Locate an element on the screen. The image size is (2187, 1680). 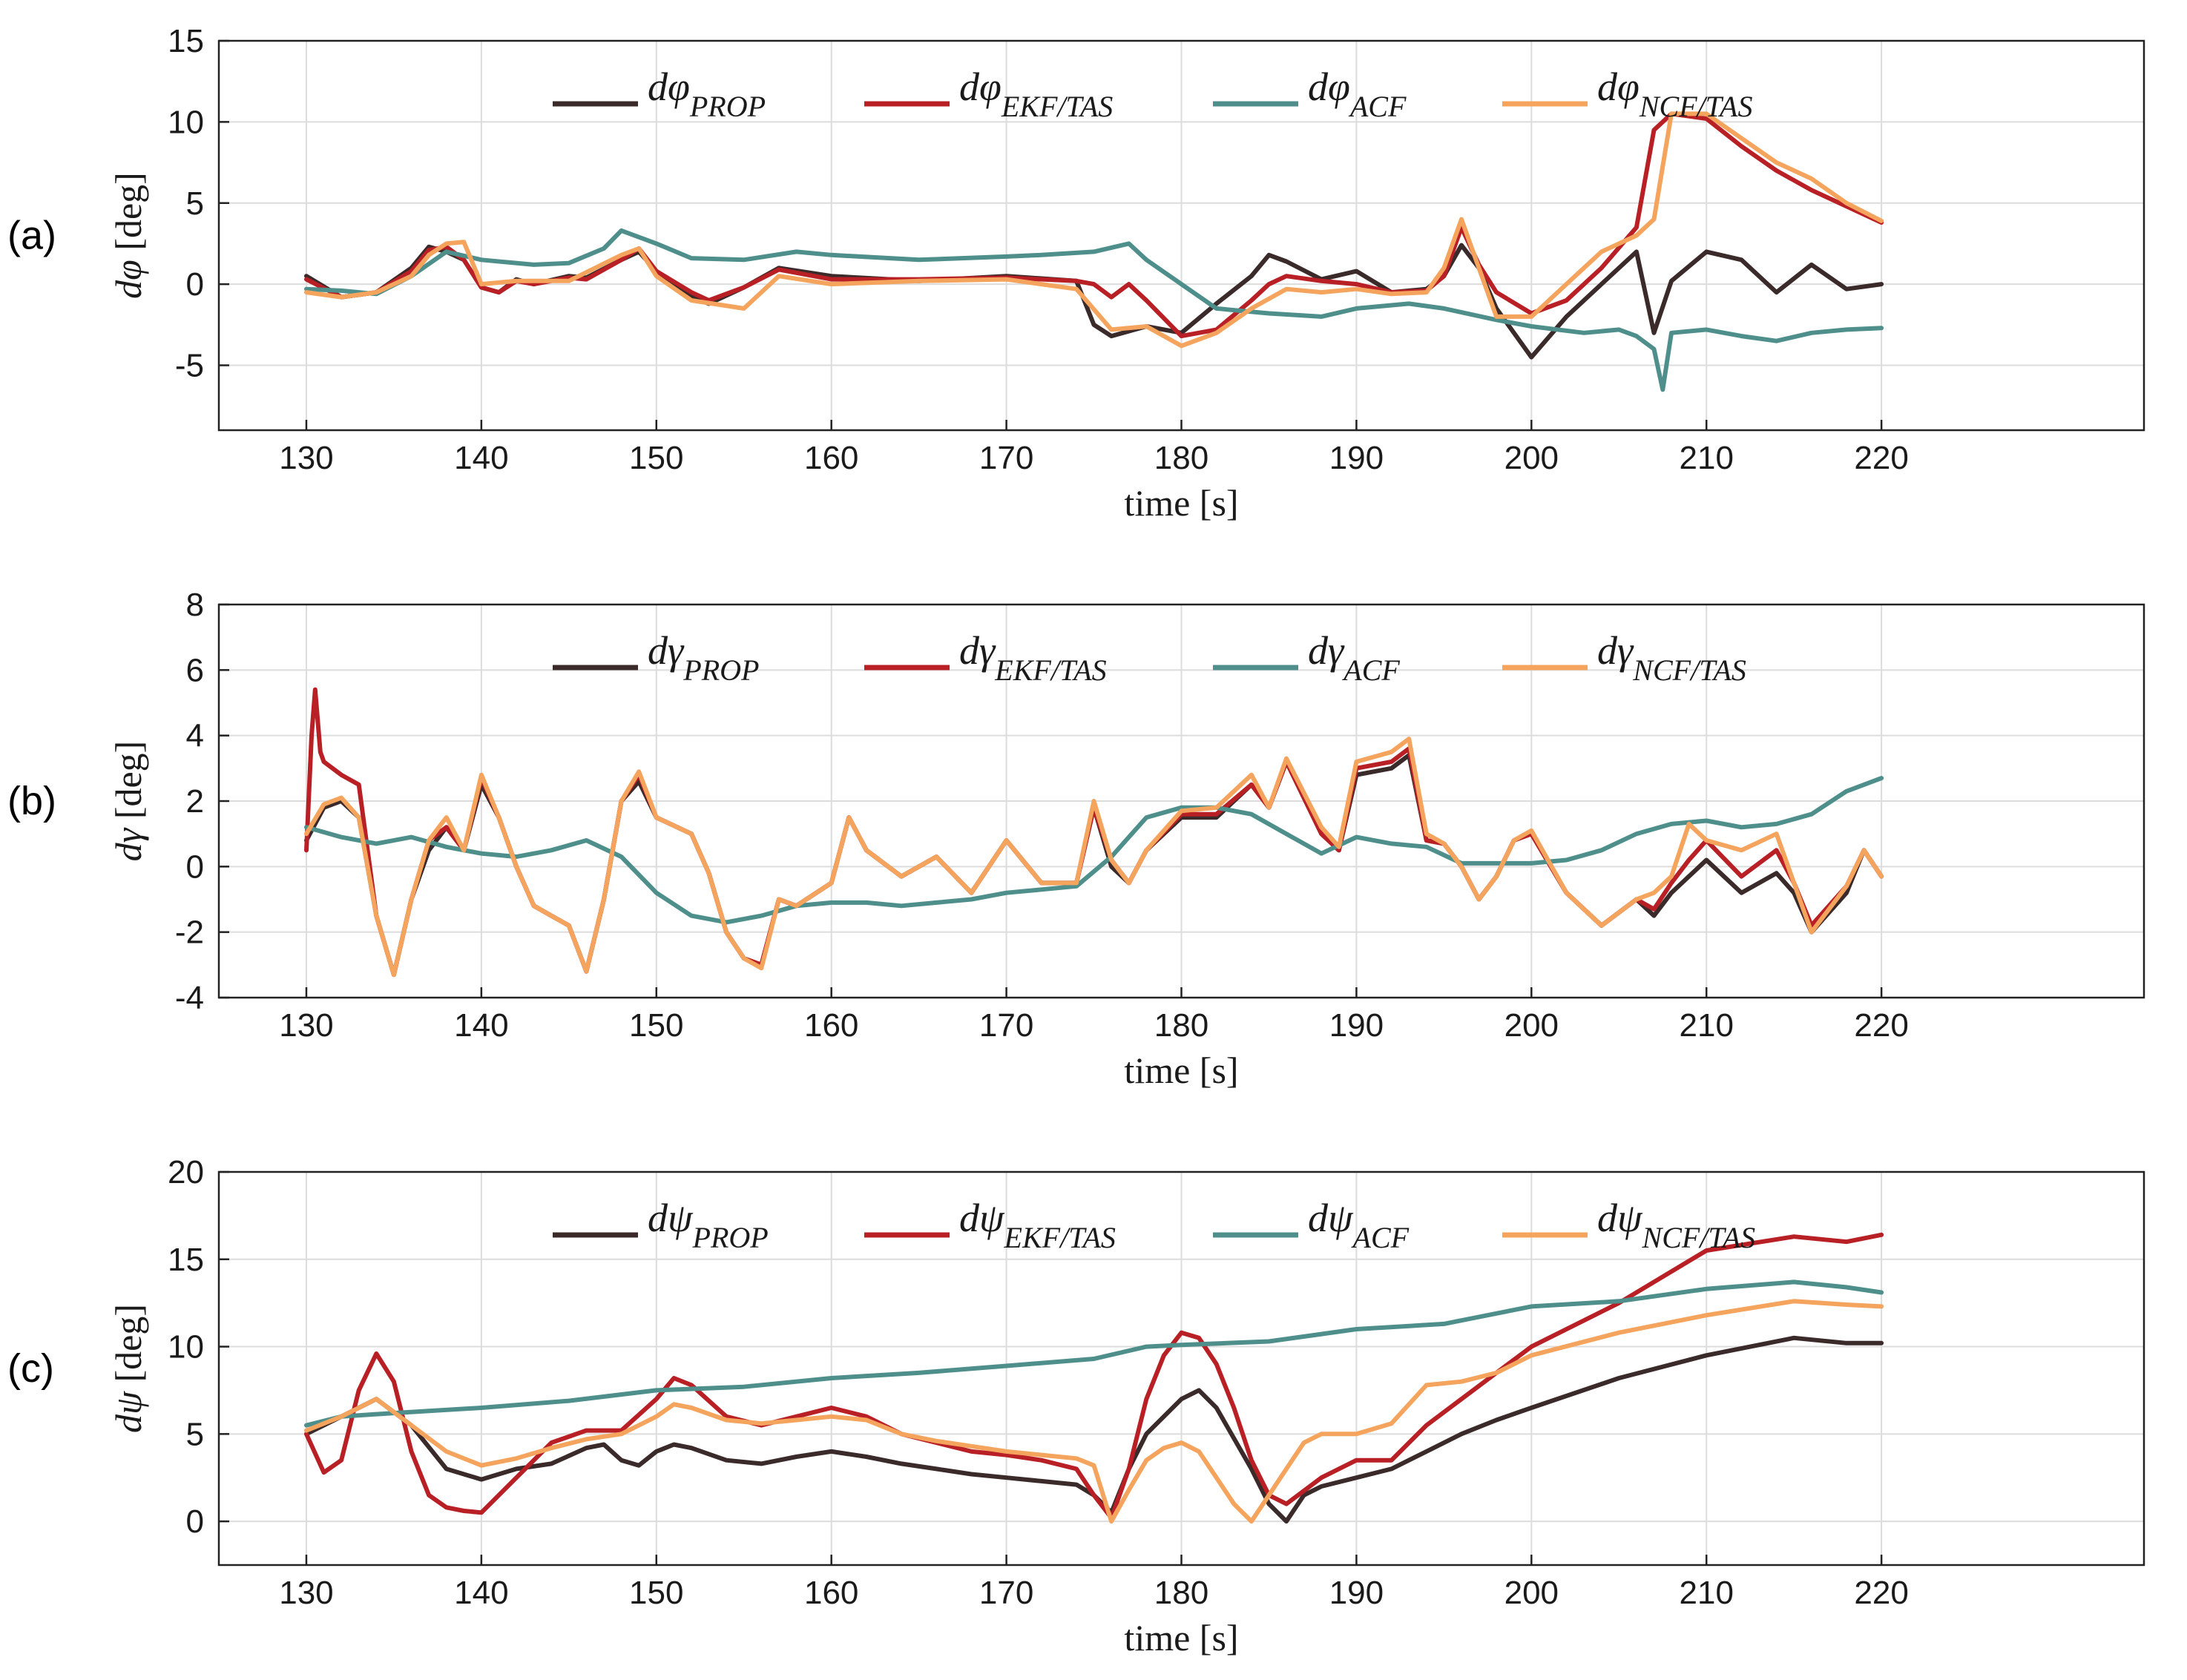
y-tick-label: 4 is located at coordinates (195, 736).